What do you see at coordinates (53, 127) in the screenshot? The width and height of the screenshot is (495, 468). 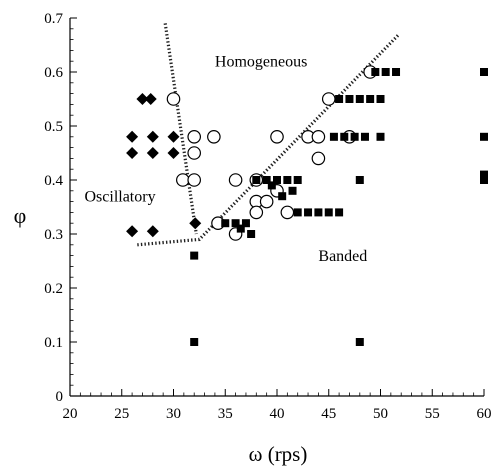 I see `y-tick-label: 0.5` at bounding box center [53, 127].